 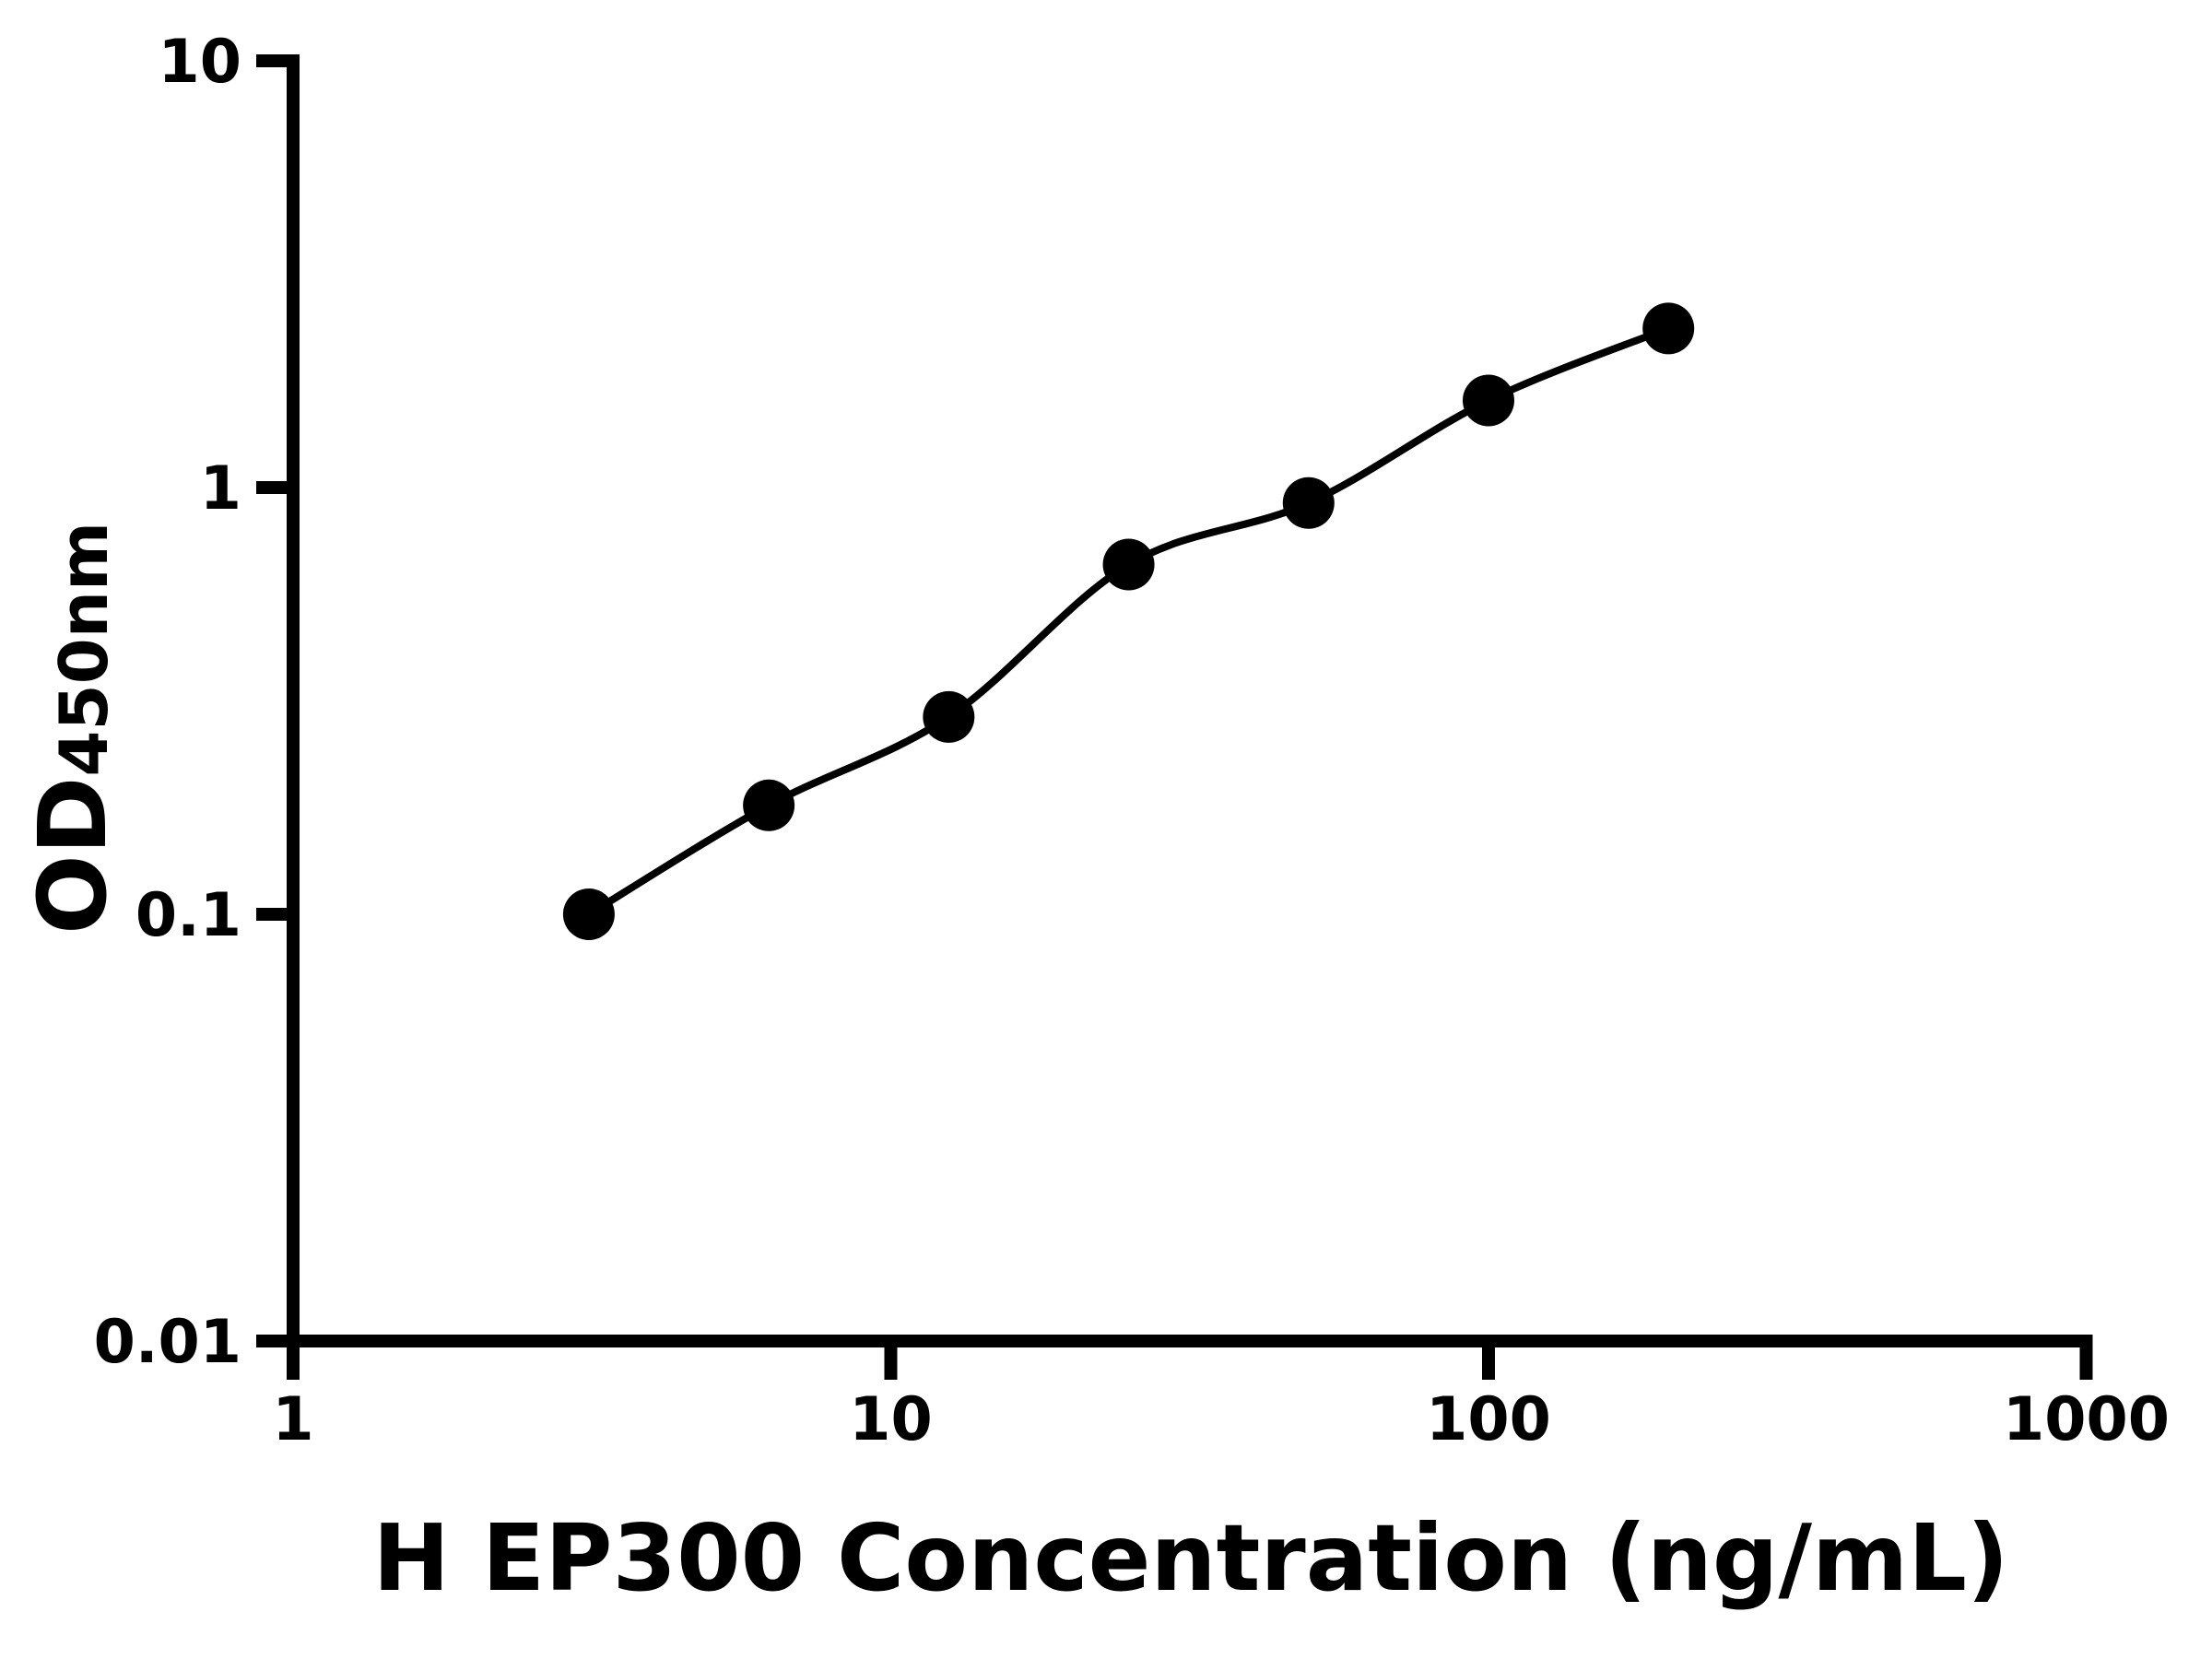 What do you see at coordinates (588, 914) in the screenshot?
I see `data-point-3.125ng` at bounding box center [588, 914].